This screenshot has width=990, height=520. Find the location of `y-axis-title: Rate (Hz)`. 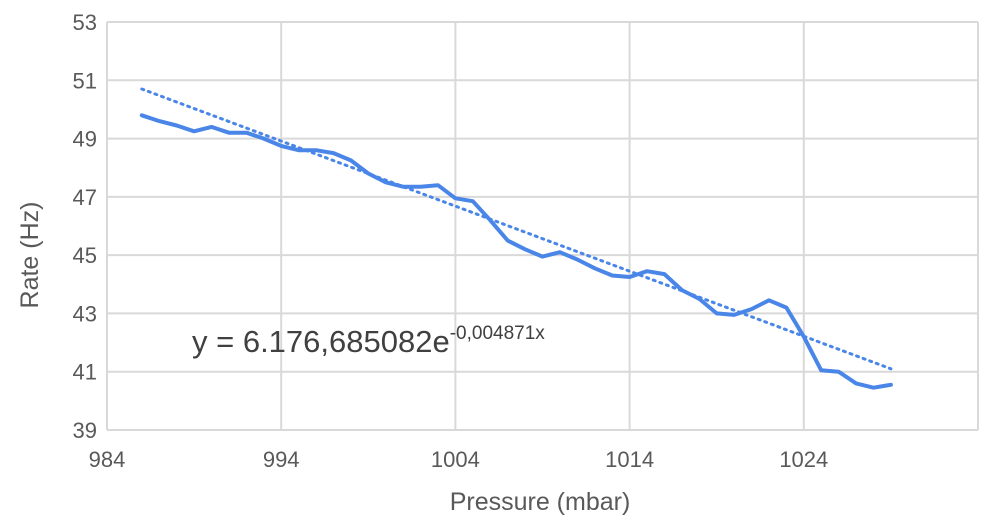

y-axis-title: Rate (Hz) is located at coordinates (30, 255).